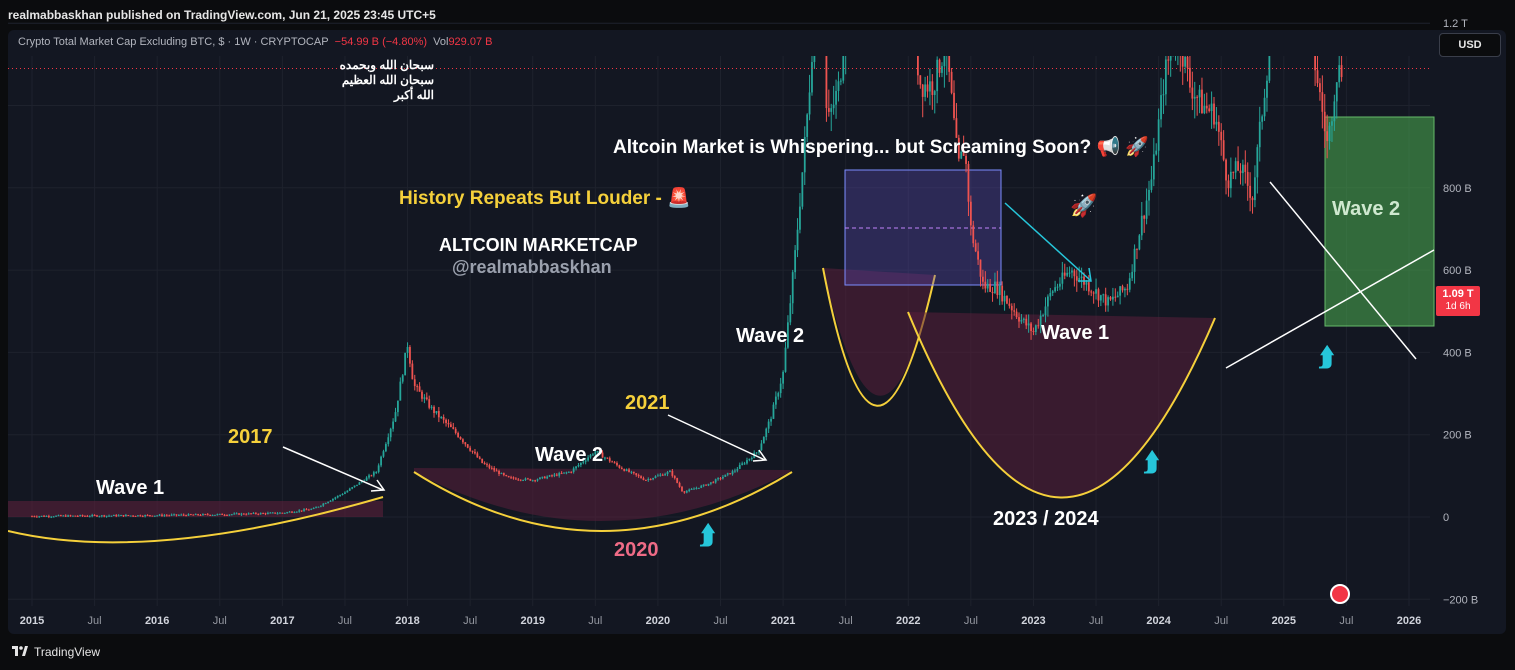 Image resolution: width=1515 pixels, height=670 pixels. Describe the element at coordinates (1366, 209) in the screenshot. I see `wave2-right-label: Wave 2` at that location.